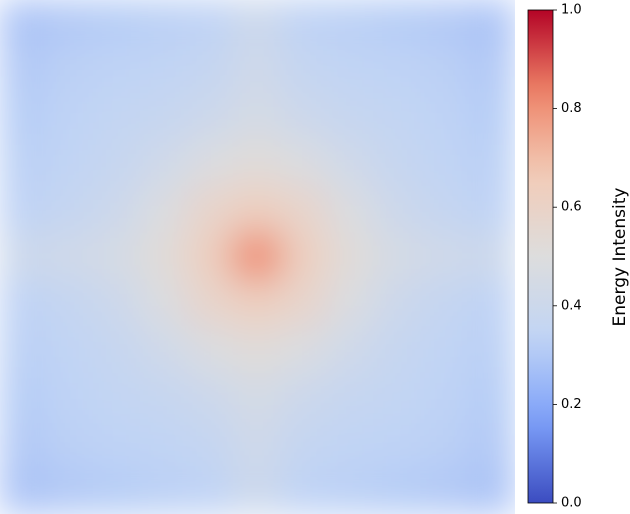 Image resolution: width=630 pixels, height=514 pixels. Describe the element at coordinates (571, 108) in the screenshot. I see `colorbar-tick-label: 0.8` at that location.